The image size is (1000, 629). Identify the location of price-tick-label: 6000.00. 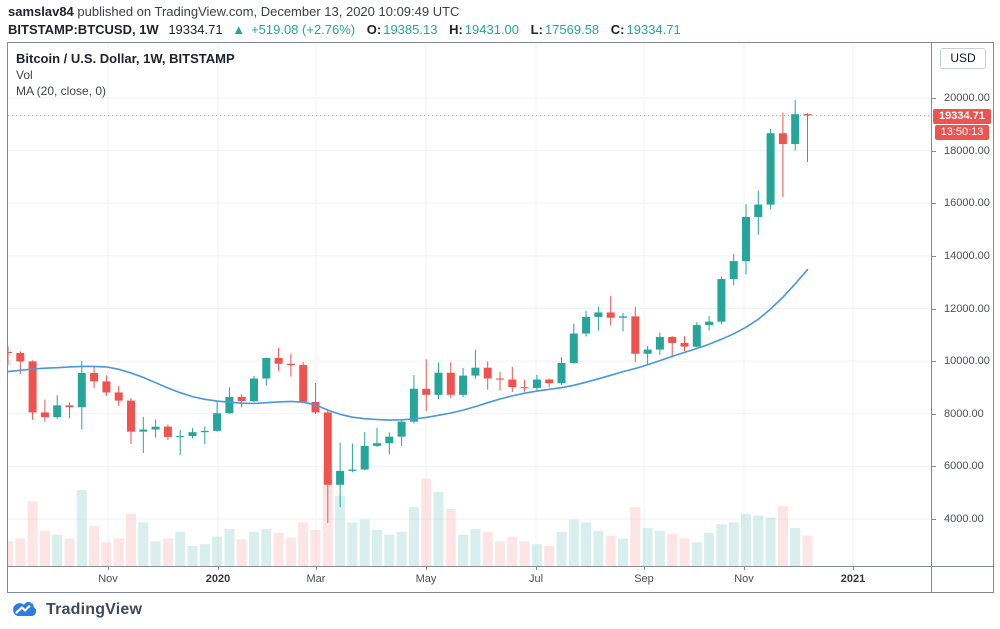
(964, 466).